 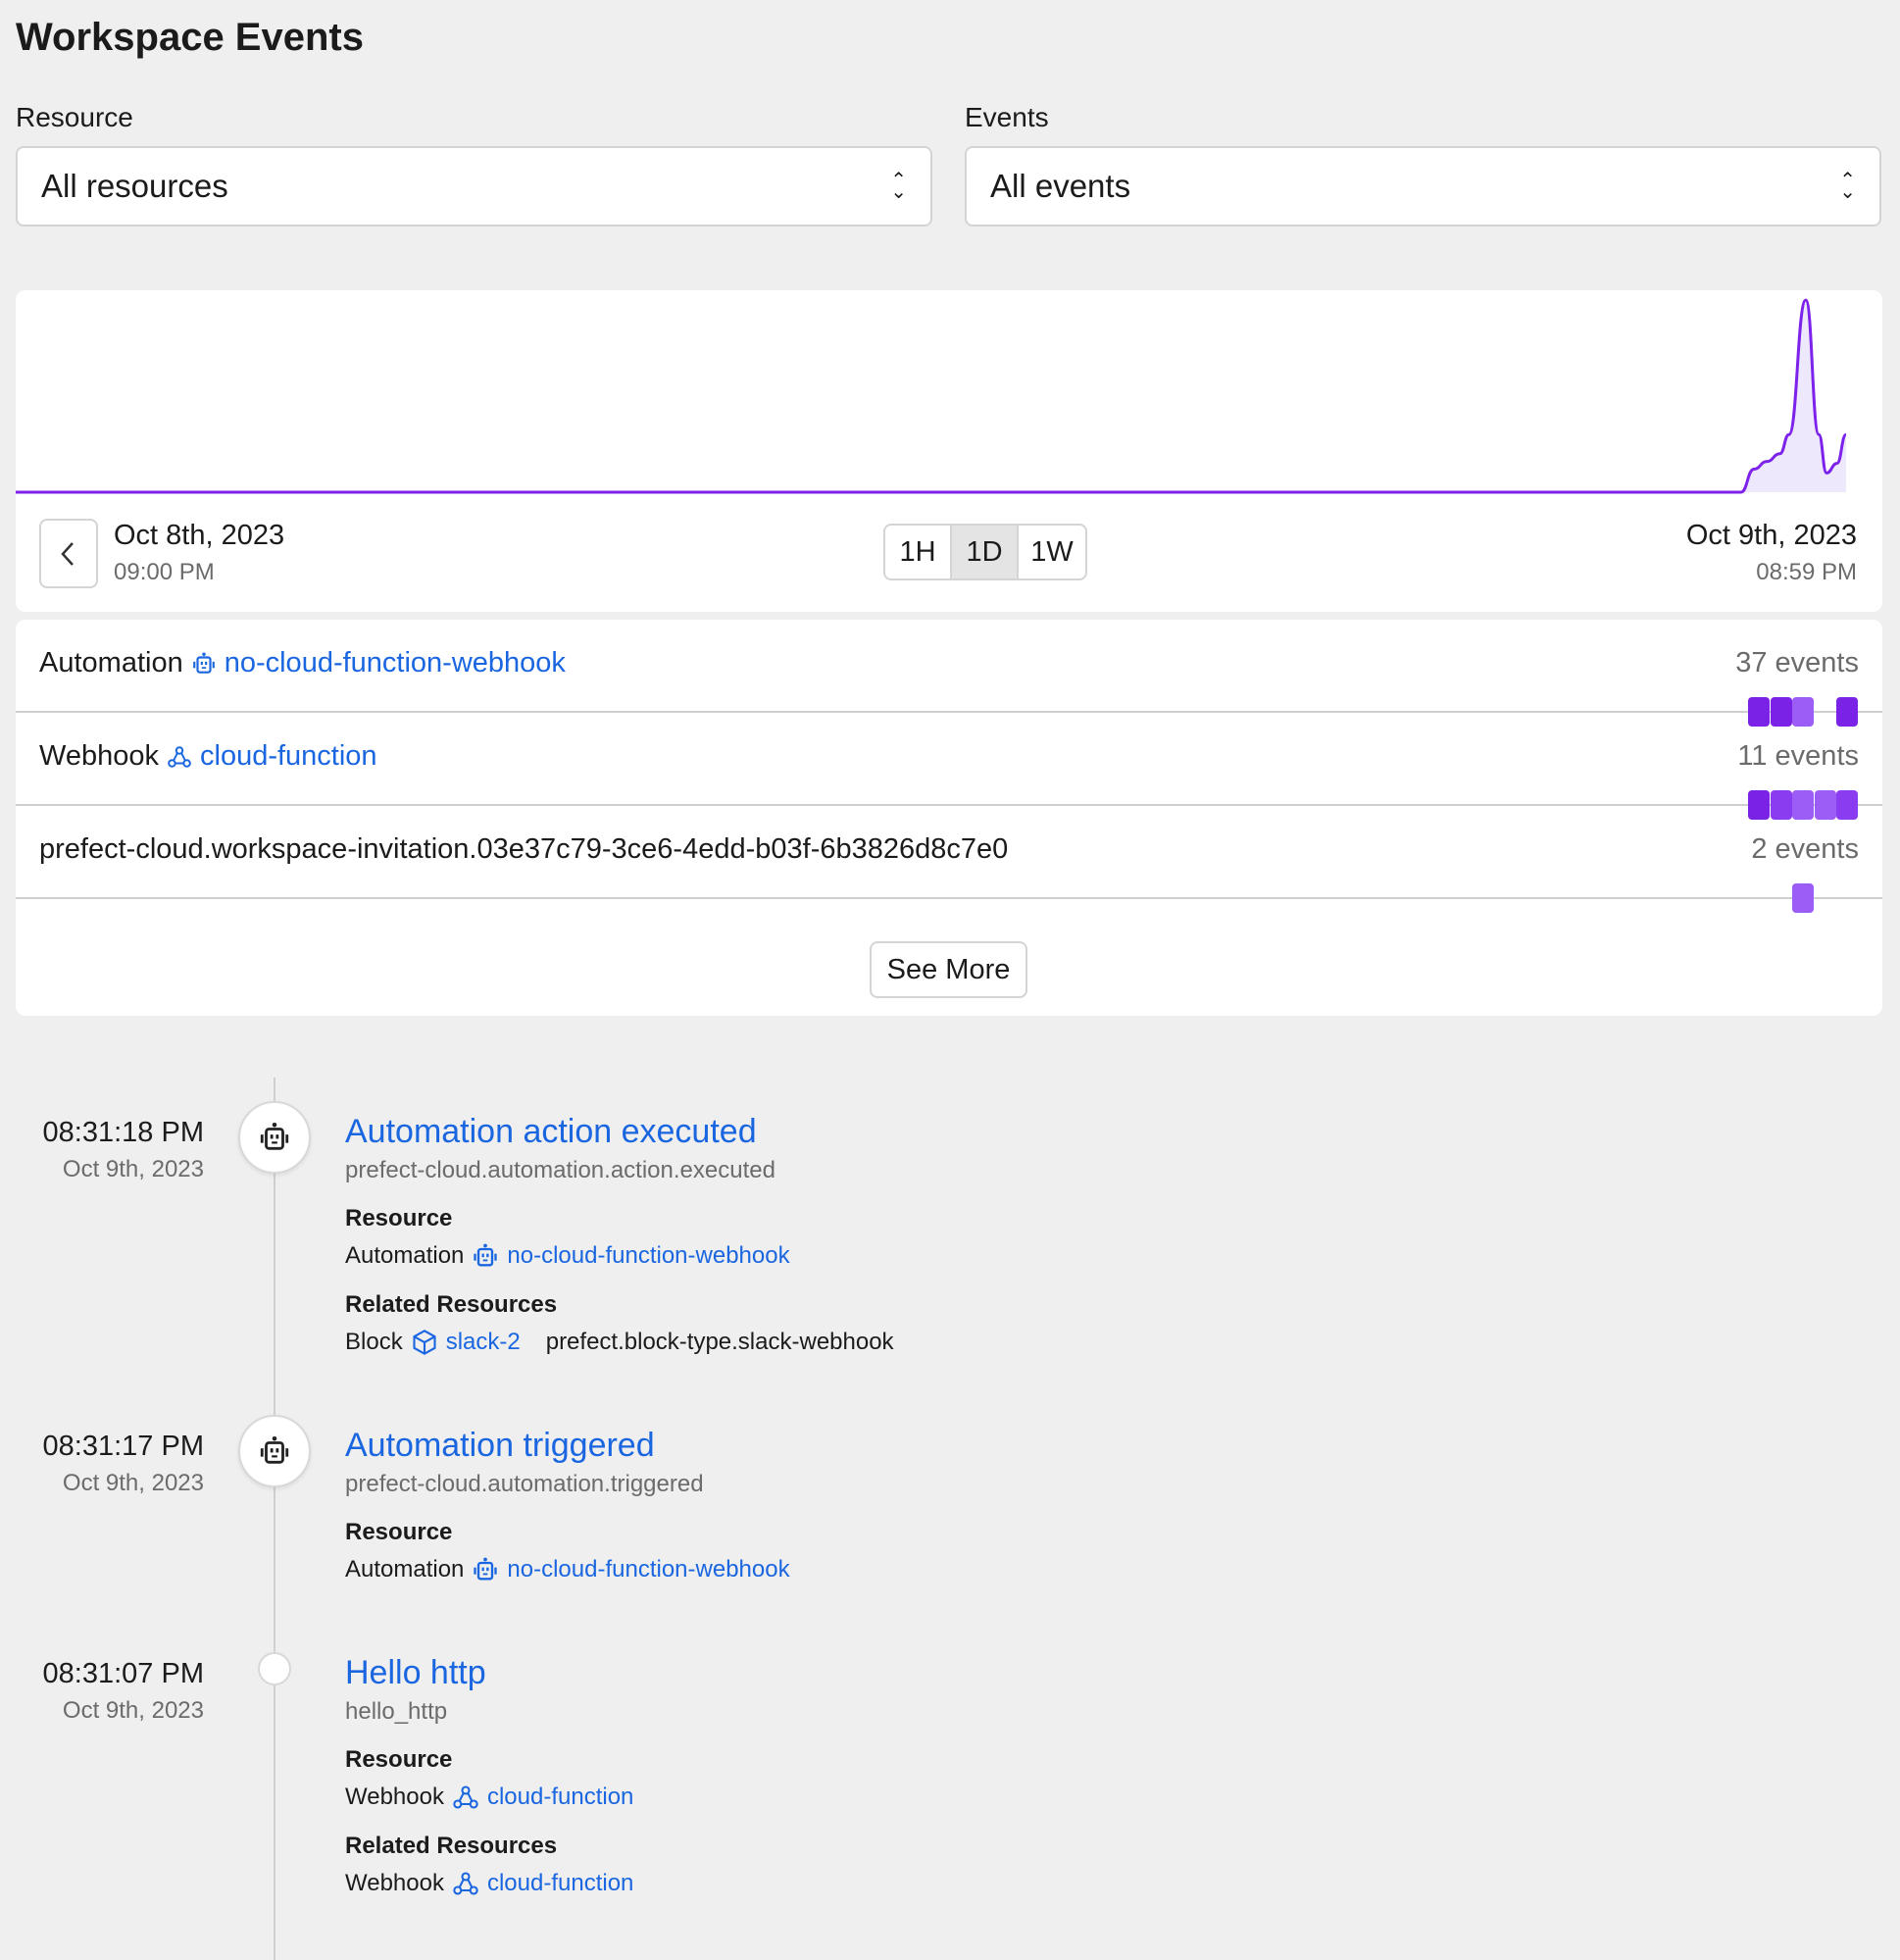 What do you see at coordinates (1806, 572) in the screenshot?
I see `end-time: 08:59 PM` at bounding box center [1806, 572].